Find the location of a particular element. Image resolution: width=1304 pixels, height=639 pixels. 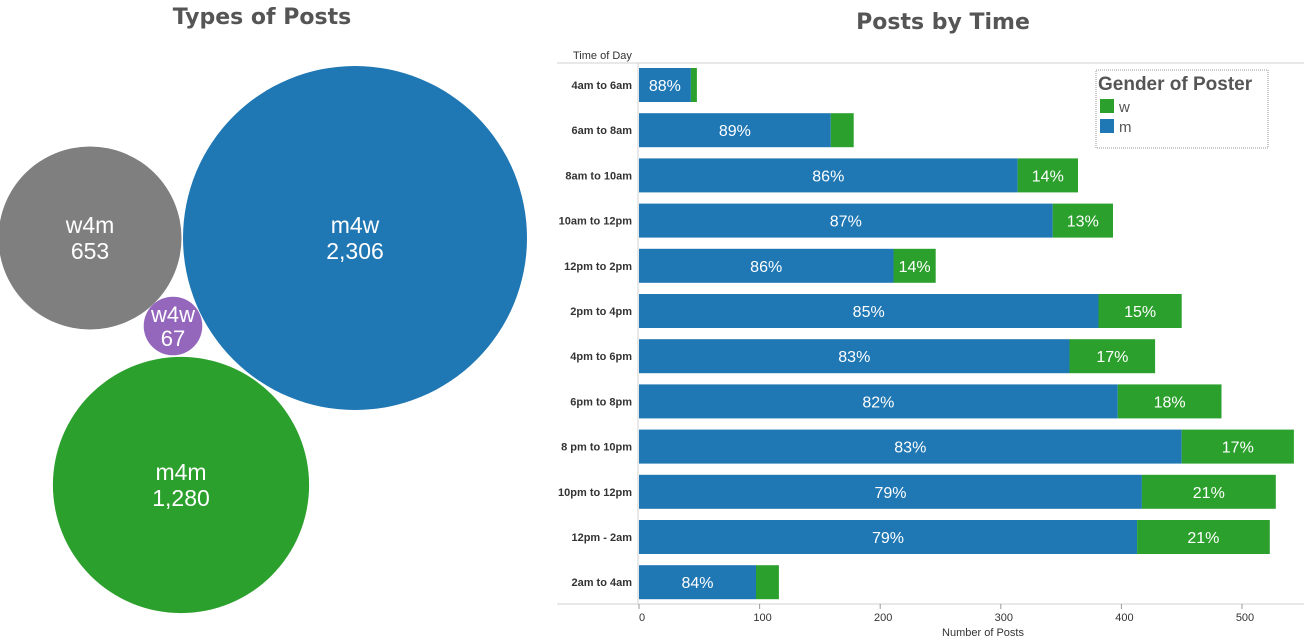

y-tick-label: 4am to 6am is located at coordinates (601, 86).